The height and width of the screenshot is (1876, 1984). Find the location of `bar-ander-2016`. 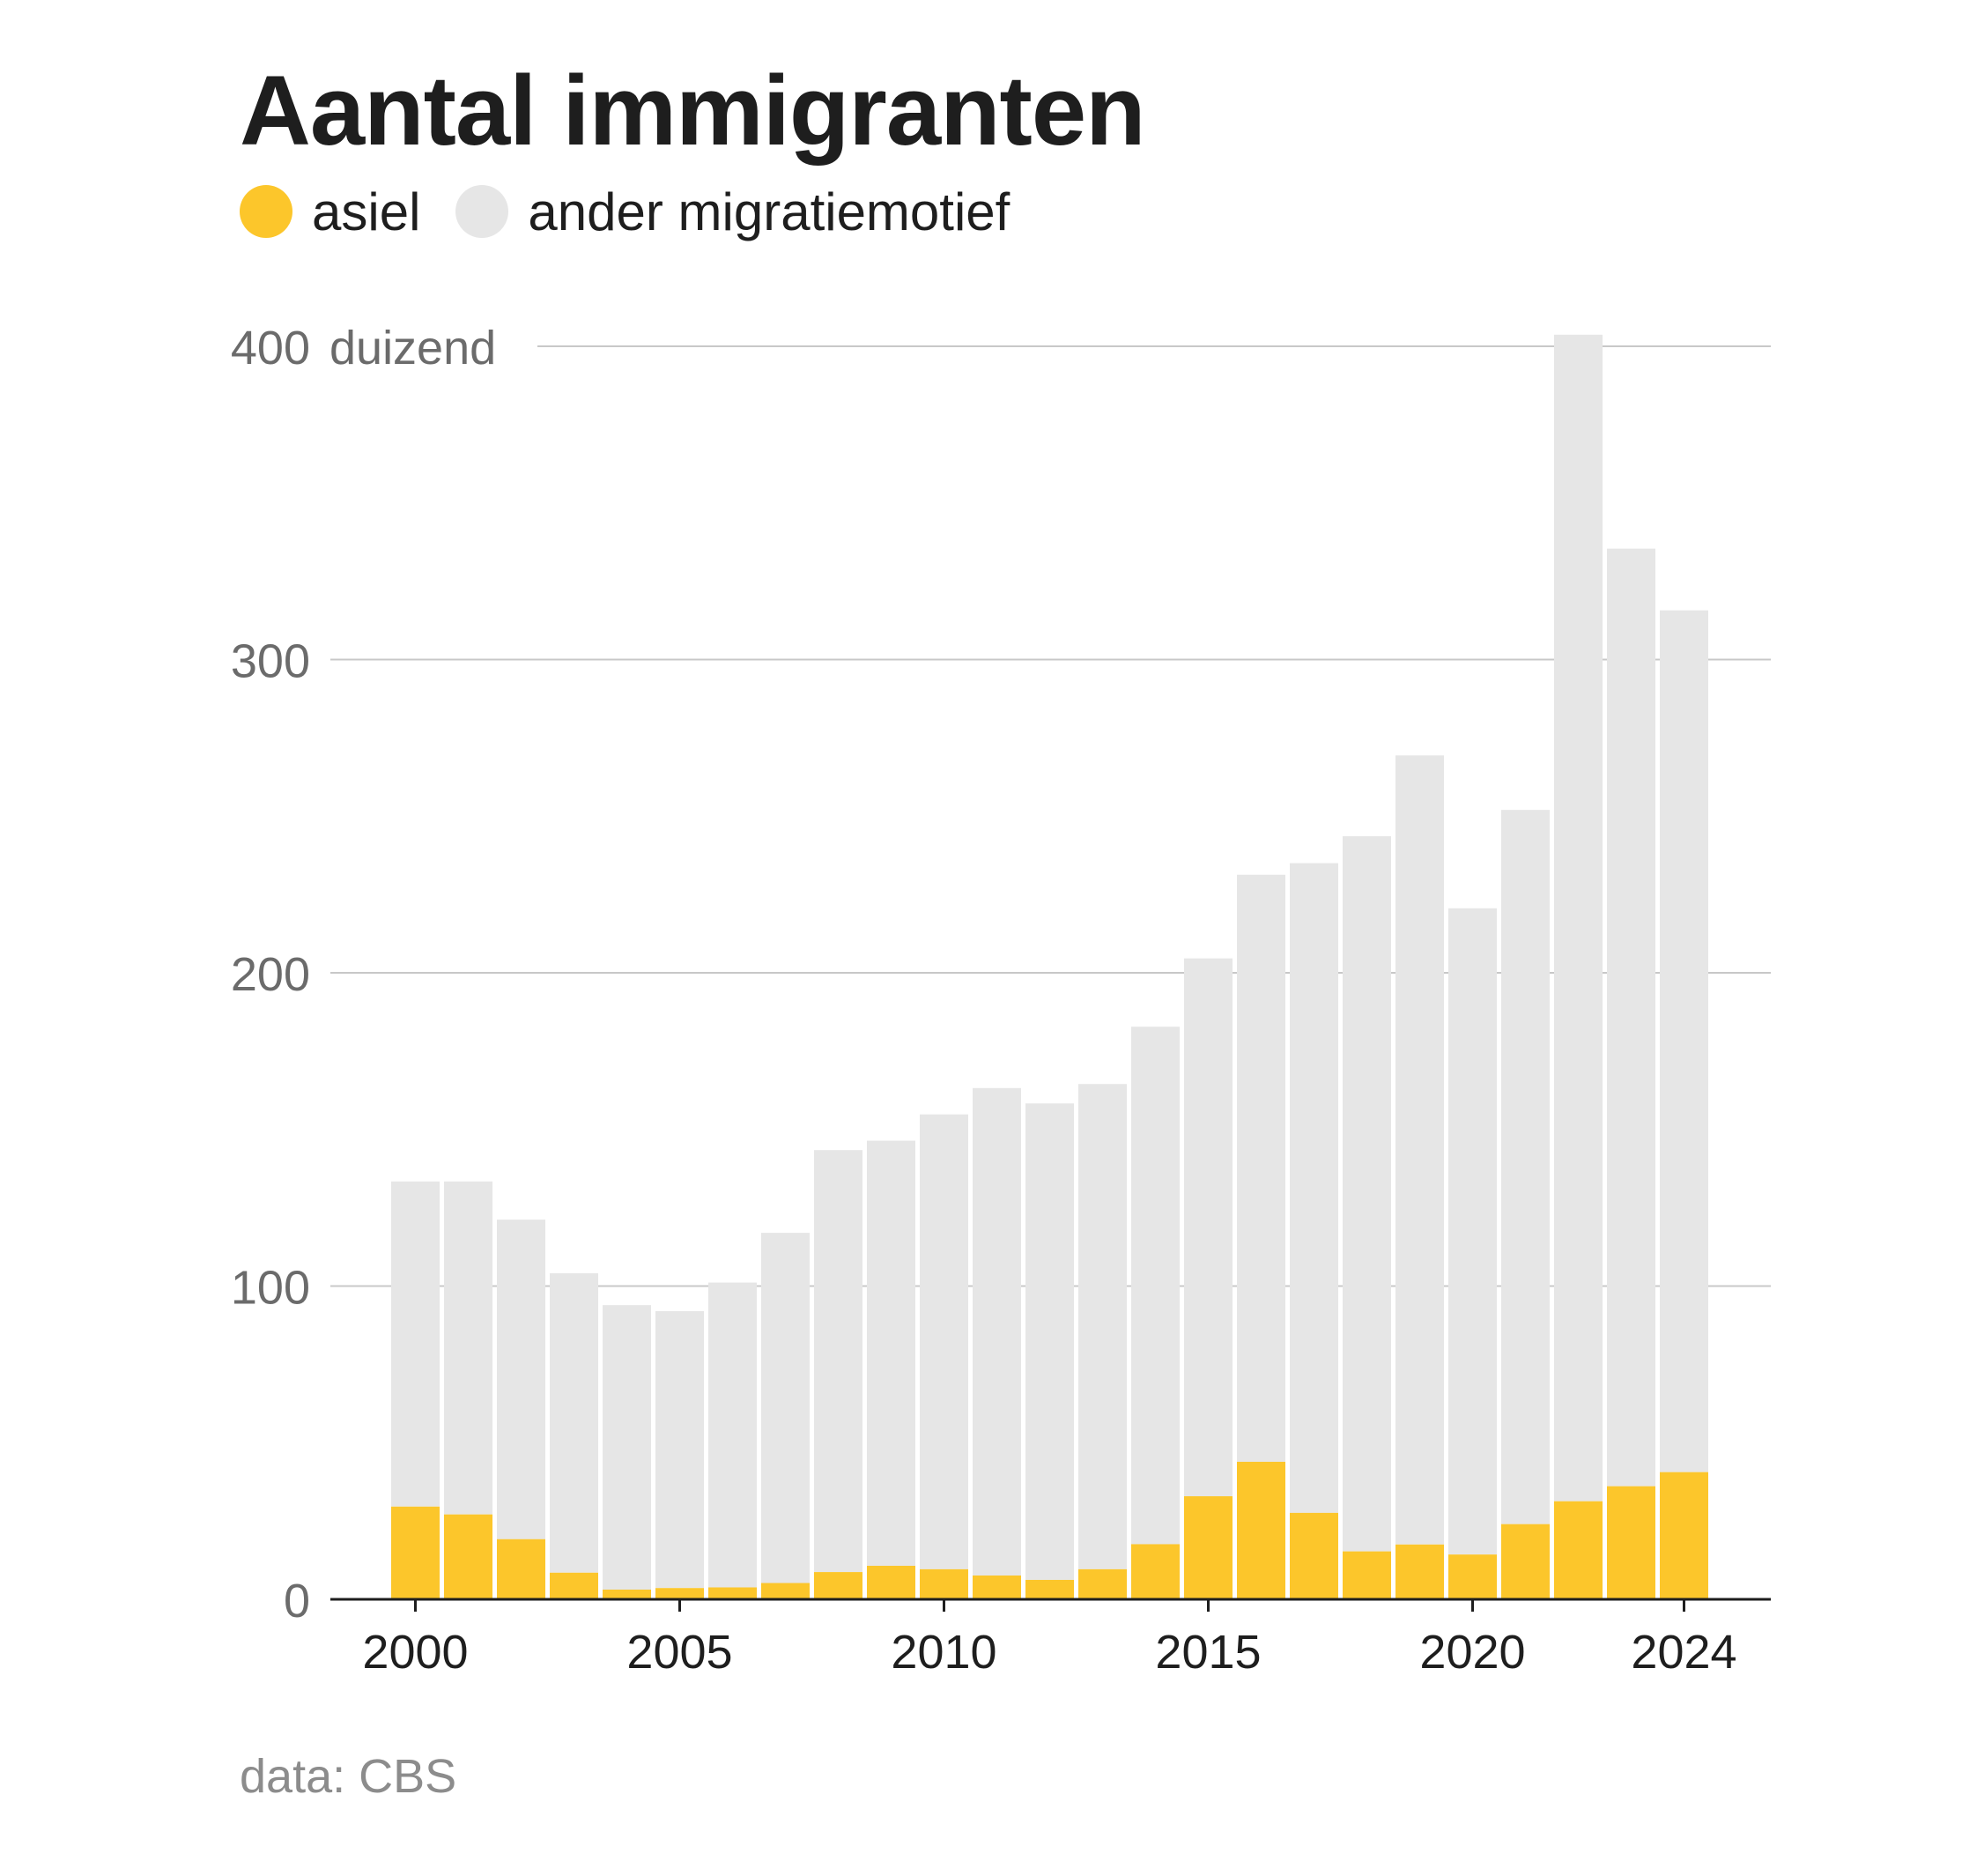

bar-ander-2016 is located at coordinates (1261, 1168).